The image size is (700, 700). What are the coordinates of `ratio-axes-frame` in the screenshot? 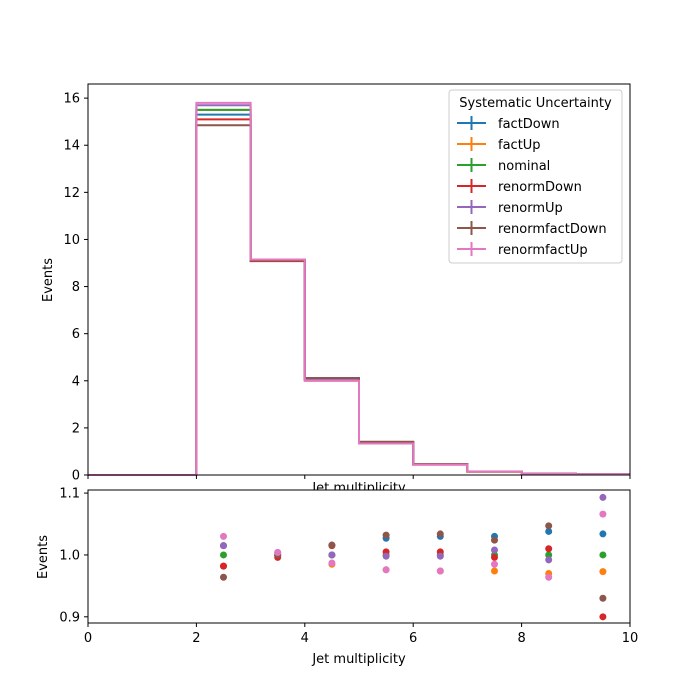 It's located at (359, 556).